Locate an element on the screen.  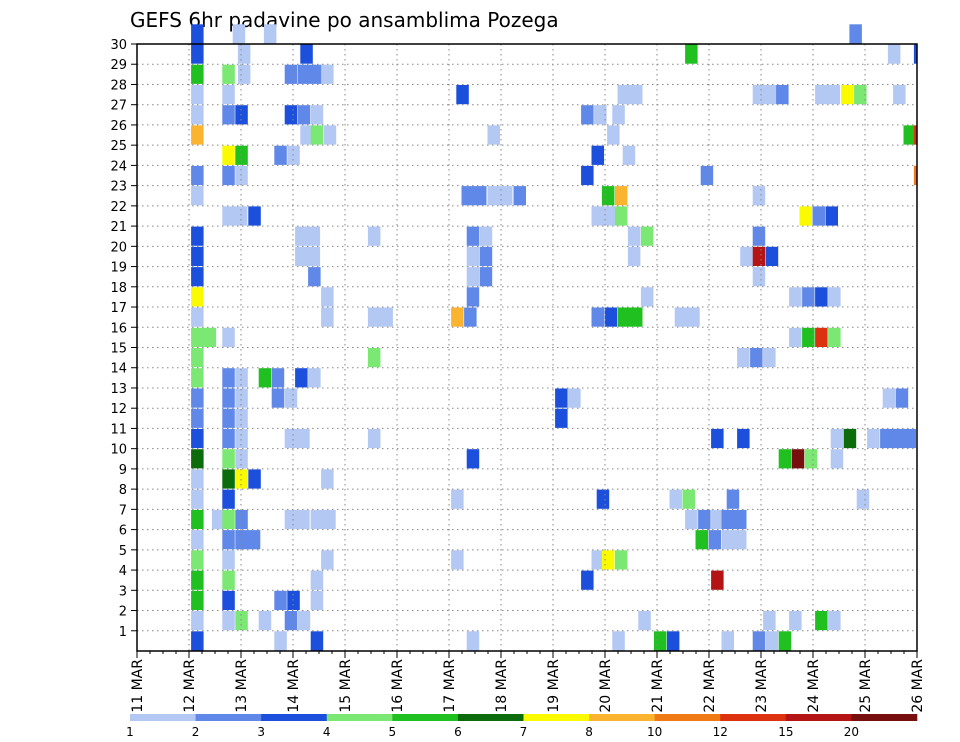
legend-label: 7 is located at coordinates (524, 732).